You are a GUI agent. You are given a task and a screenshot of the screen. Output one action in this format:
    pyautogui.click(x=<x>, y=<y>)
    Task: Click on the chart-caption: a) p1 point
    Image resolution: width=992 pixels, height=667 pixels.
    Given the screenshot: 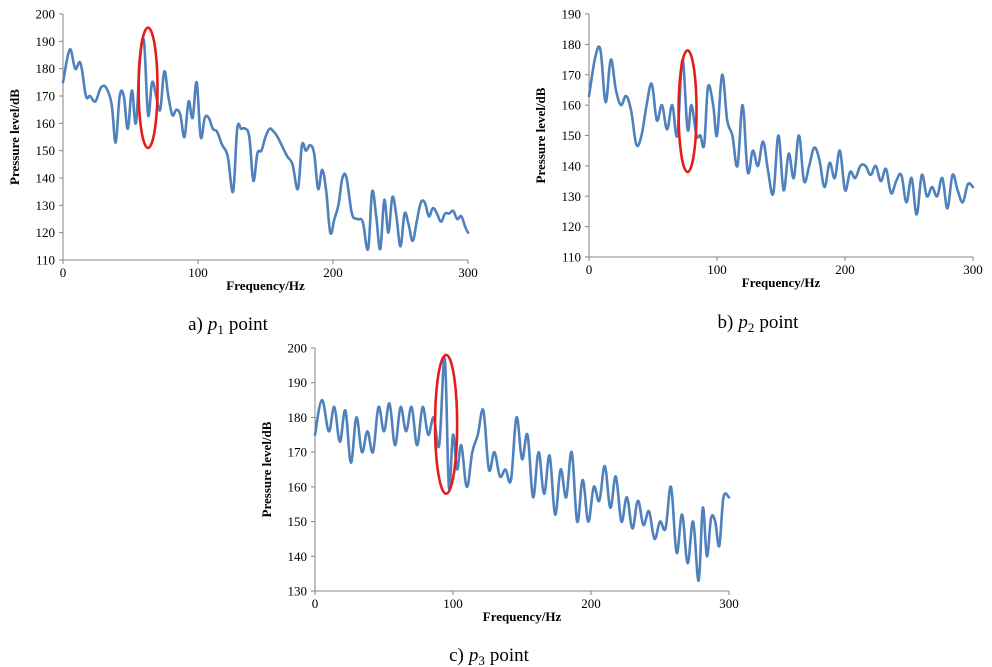 What is the action you would take?
    pyautogui.click(x=228, y=325)
    